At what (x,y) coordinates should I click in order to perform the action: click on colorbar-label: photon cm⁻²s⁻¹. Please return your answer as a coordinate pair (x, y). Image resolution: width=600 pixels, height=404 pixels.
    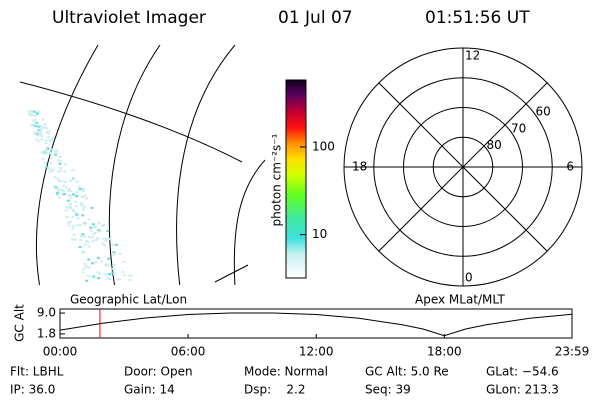
    Looking at the image, I should click on (277, 179).